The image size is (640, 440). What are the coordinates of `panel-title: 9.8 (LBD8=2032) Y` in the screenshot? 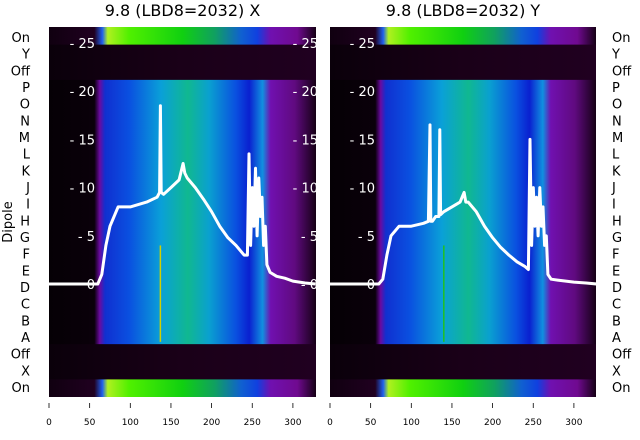 It's located at (463, 10).